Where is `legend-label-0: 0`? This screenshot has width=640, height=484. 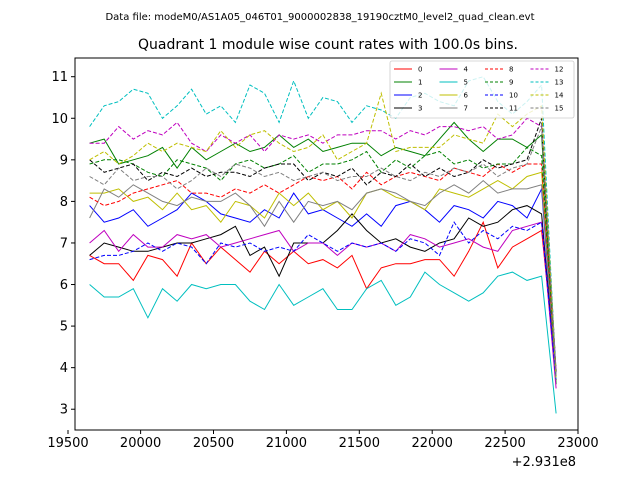
legend-label-0: 0 is located at coordinates (420, 70).